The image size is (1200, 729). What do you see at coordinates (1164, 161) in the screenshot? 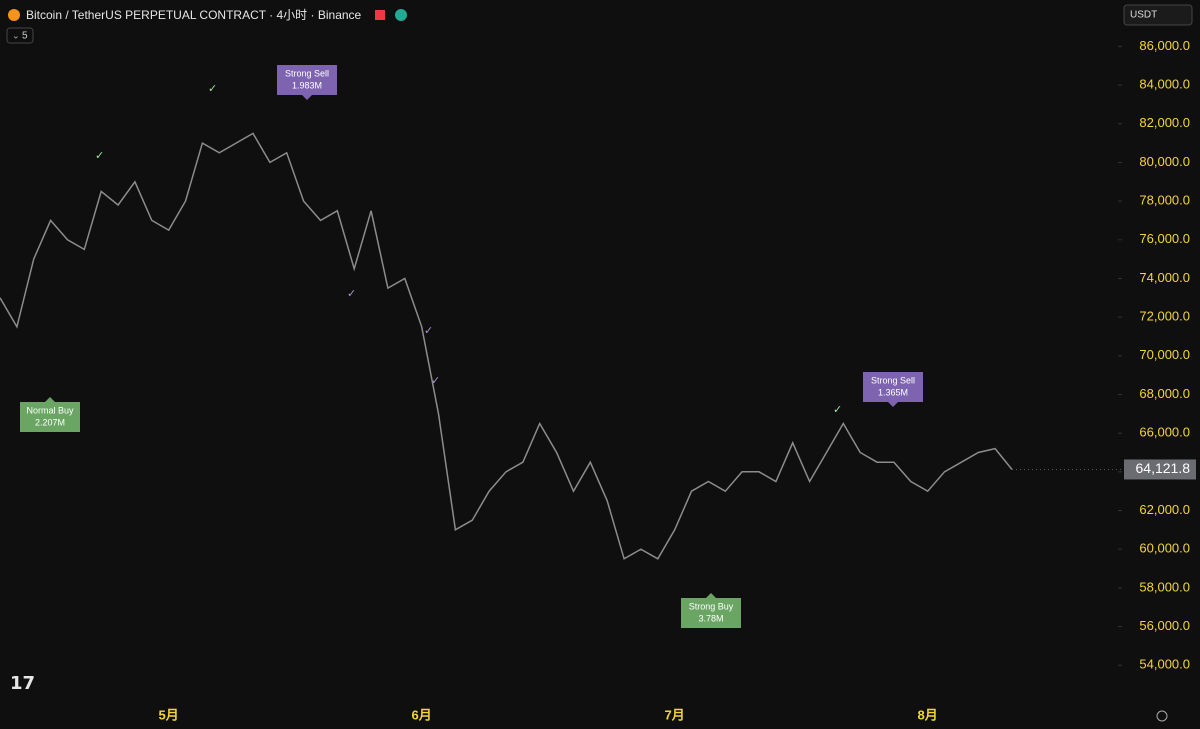
I see `y-tick-label: 80,000.0` at bounding box center [1164, 161].